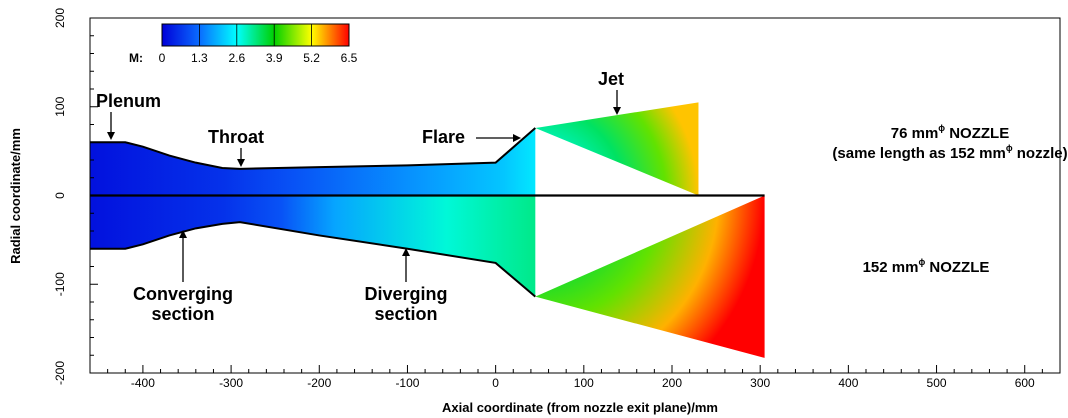 The height and width of the screenshot is (418, 1068). Describe the element at coordinates (15, 196) in the screenshot. I see `y-axis-title: Radial coordinate/mm` at that location.